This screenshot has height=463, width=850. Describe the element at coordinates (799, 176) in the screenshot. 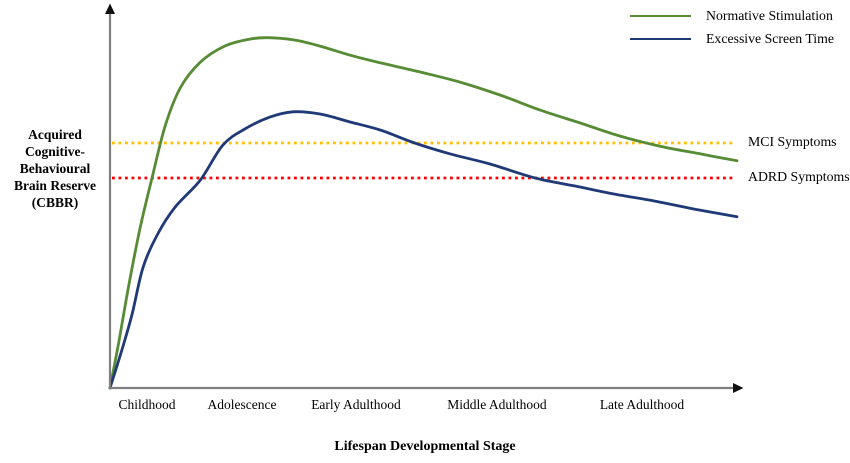

I see `threshold-label-adrd-symptoms: ADRD Symptoms` at that location.